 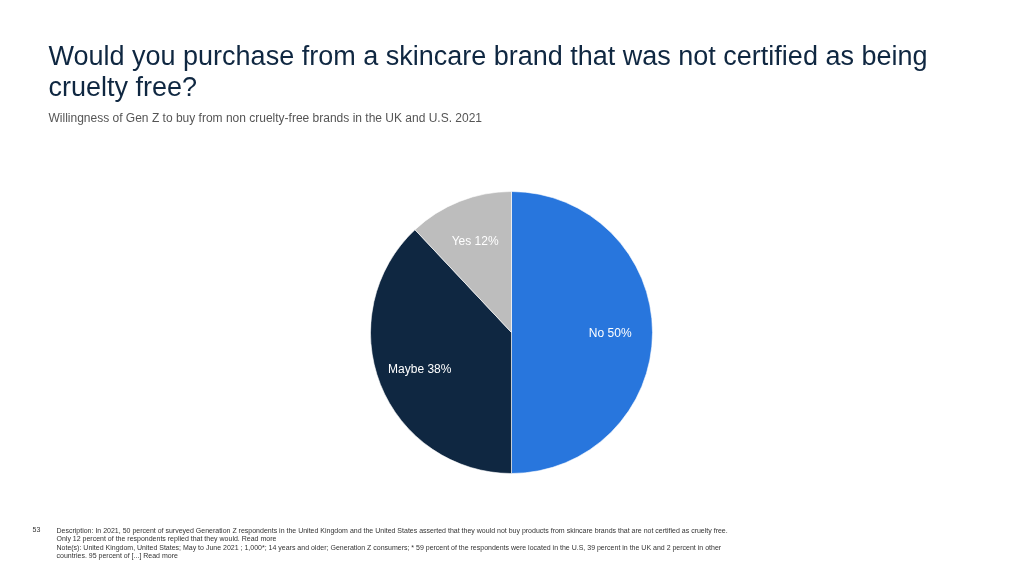 I want to click on slice-label: Yes 12%, so click(x=475, y=240).